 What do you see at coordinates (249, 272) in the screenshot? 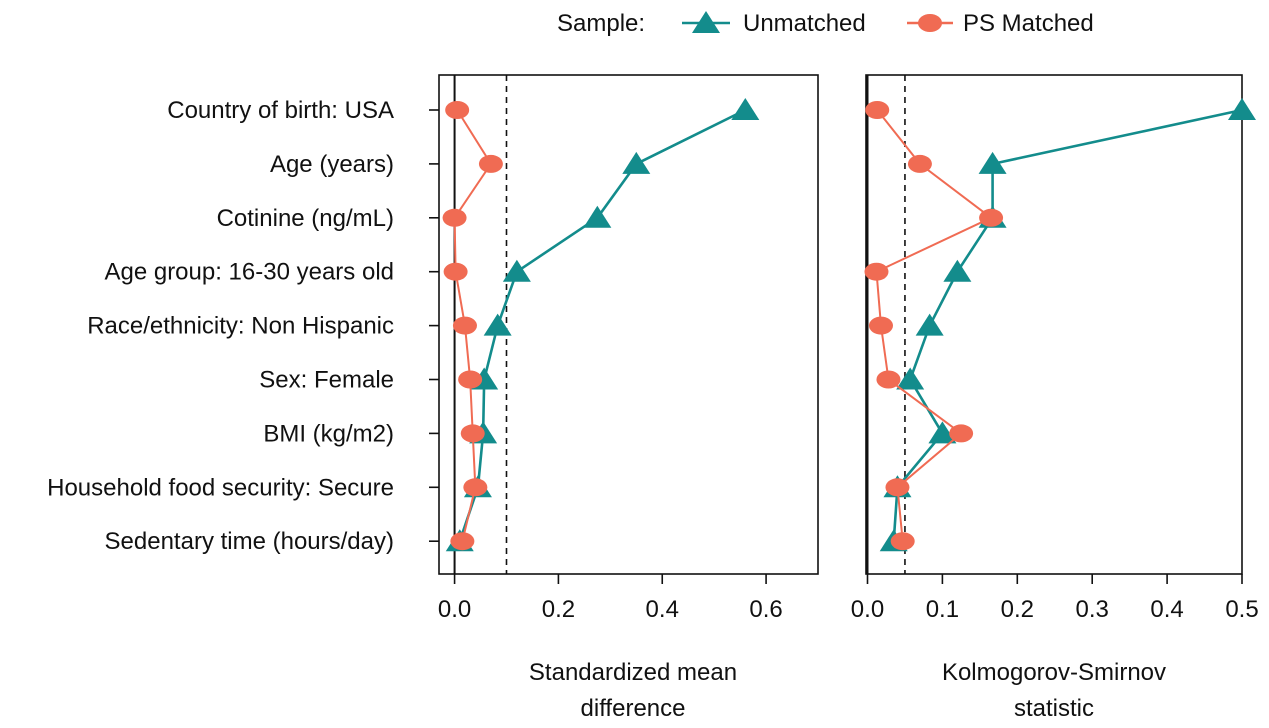
I see `y-tick-label: Age group: 16-30 years old` at bounding box center [249, 272].